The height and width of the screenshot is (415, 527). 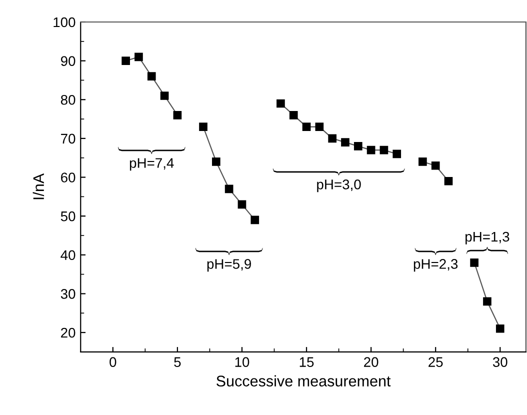 I want to click on annotation: pH=3,0, so click(x=339, y=186).